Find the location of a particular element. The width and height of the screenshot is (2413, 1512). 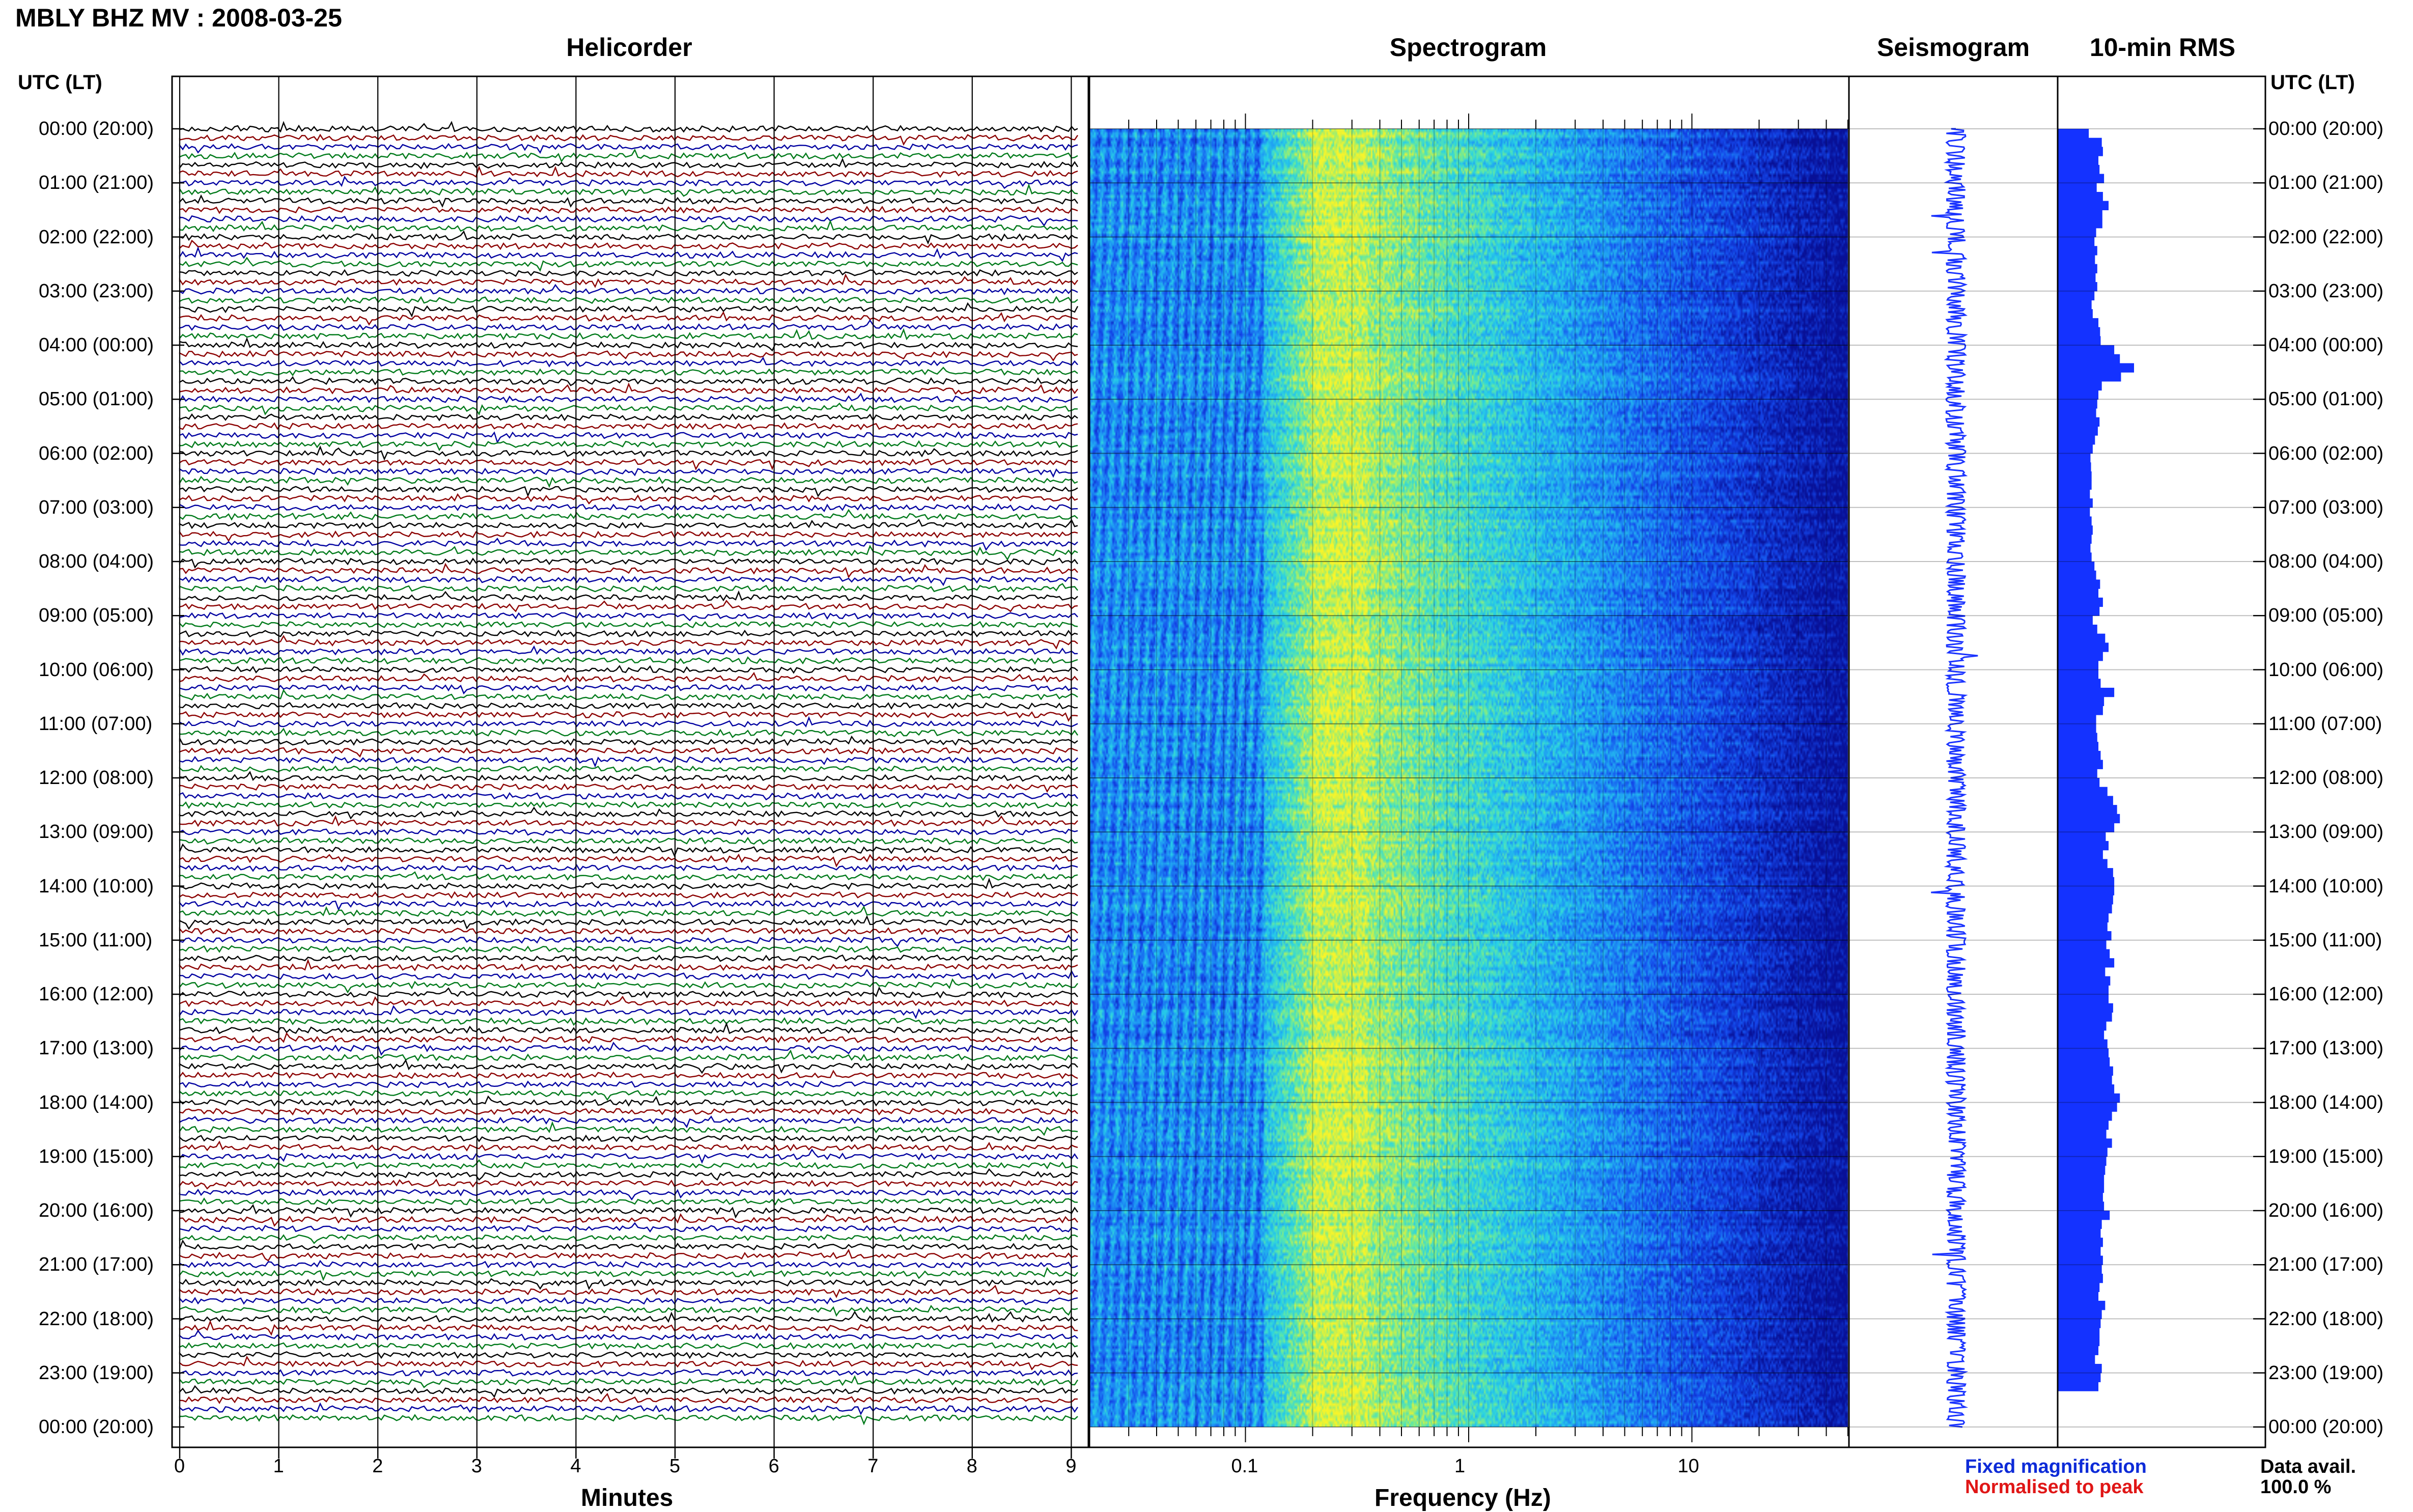

left-time-label: 21:00 (17:00) is located at coordinates (96, 1265).